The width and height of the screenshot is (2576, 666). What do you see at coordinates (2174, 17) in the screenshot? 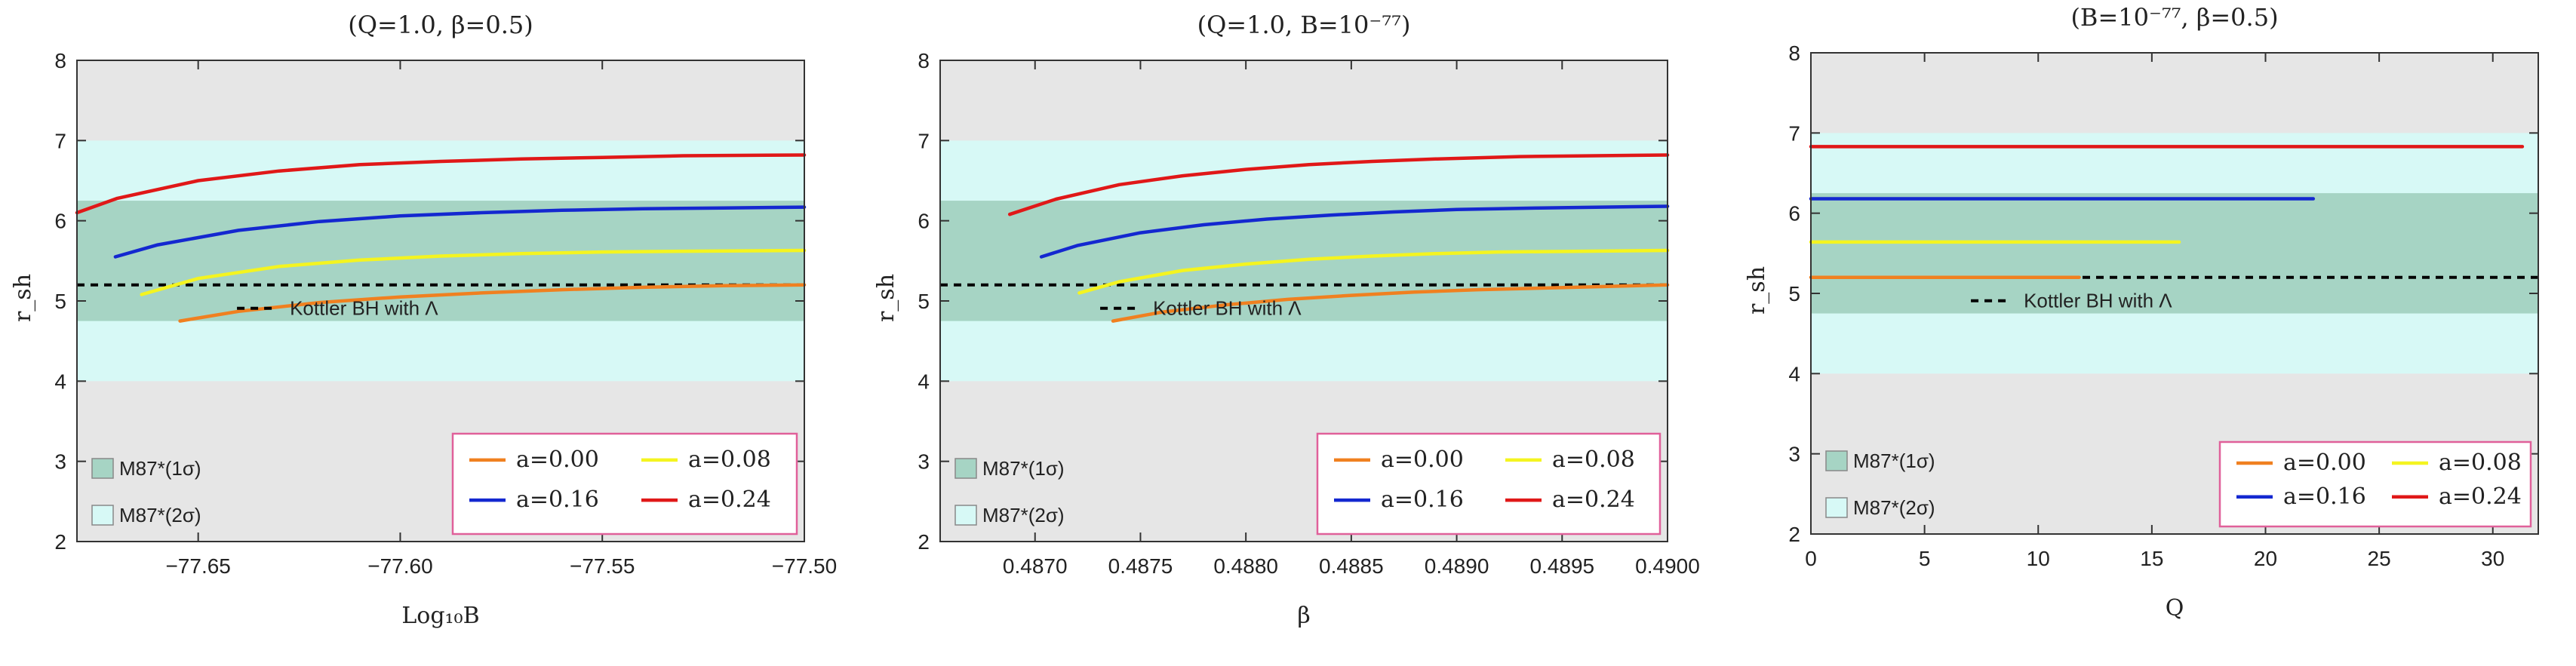
I see `chart-title: (B=10⁻⁷⁷, β=0.5)` at bounding box center [2174, 17].